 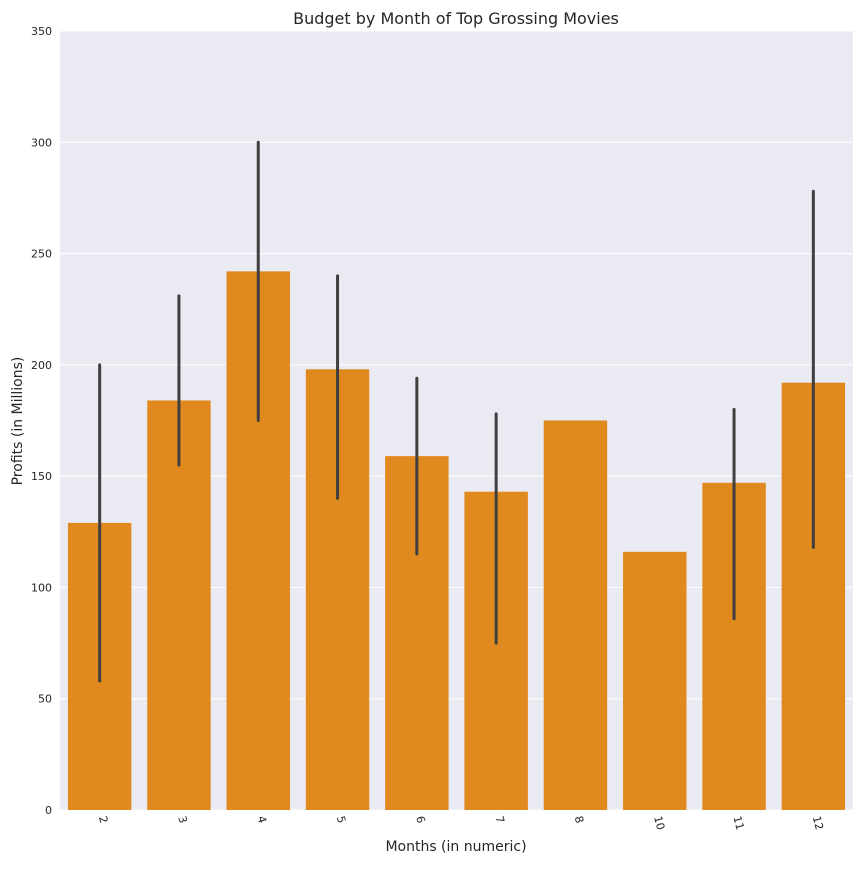 I want to click on y-tick-label: 350, so click(x=41, y=31).